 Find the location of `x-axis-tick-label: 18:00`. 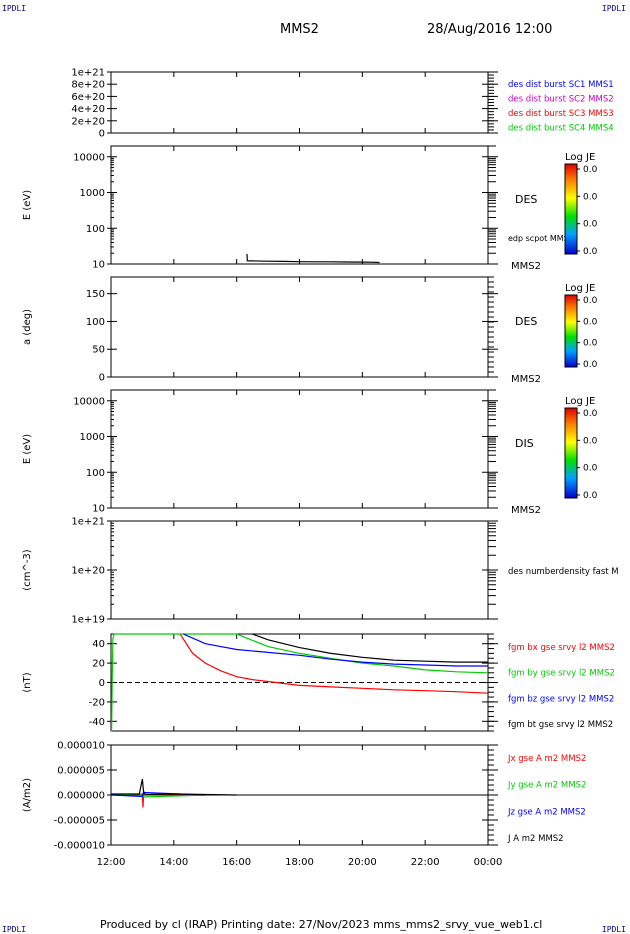

x-axis-tick-label: 18:00 is located at coordinates (299, 862).